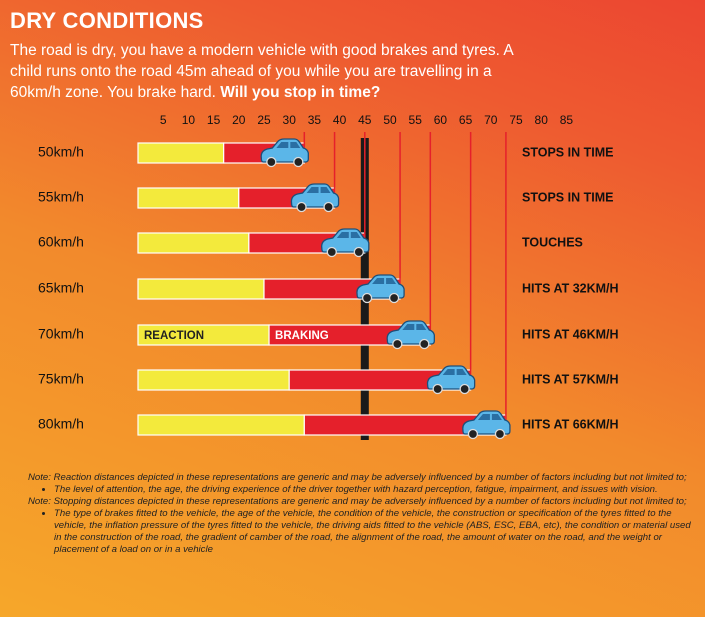 The image size is (705, 617). I want to click on x-tick-label: 80, so click(542, 120).